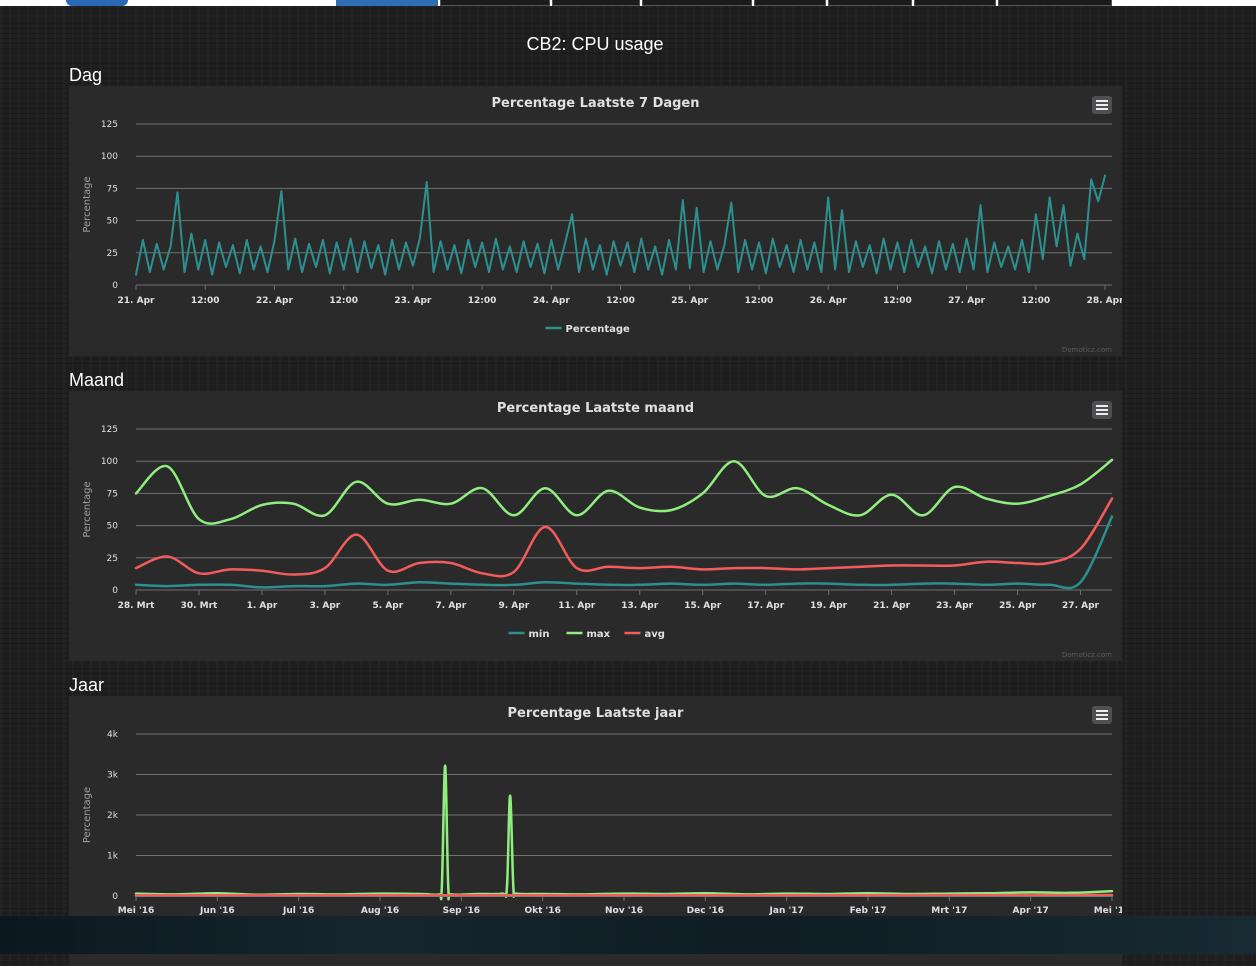 This screenshot has width=1256, height=966. What do you see at coordinates (639, 606) in the screenshot?
I see `x-tick-label: 13. Apr` at bounding box center [639, 606].